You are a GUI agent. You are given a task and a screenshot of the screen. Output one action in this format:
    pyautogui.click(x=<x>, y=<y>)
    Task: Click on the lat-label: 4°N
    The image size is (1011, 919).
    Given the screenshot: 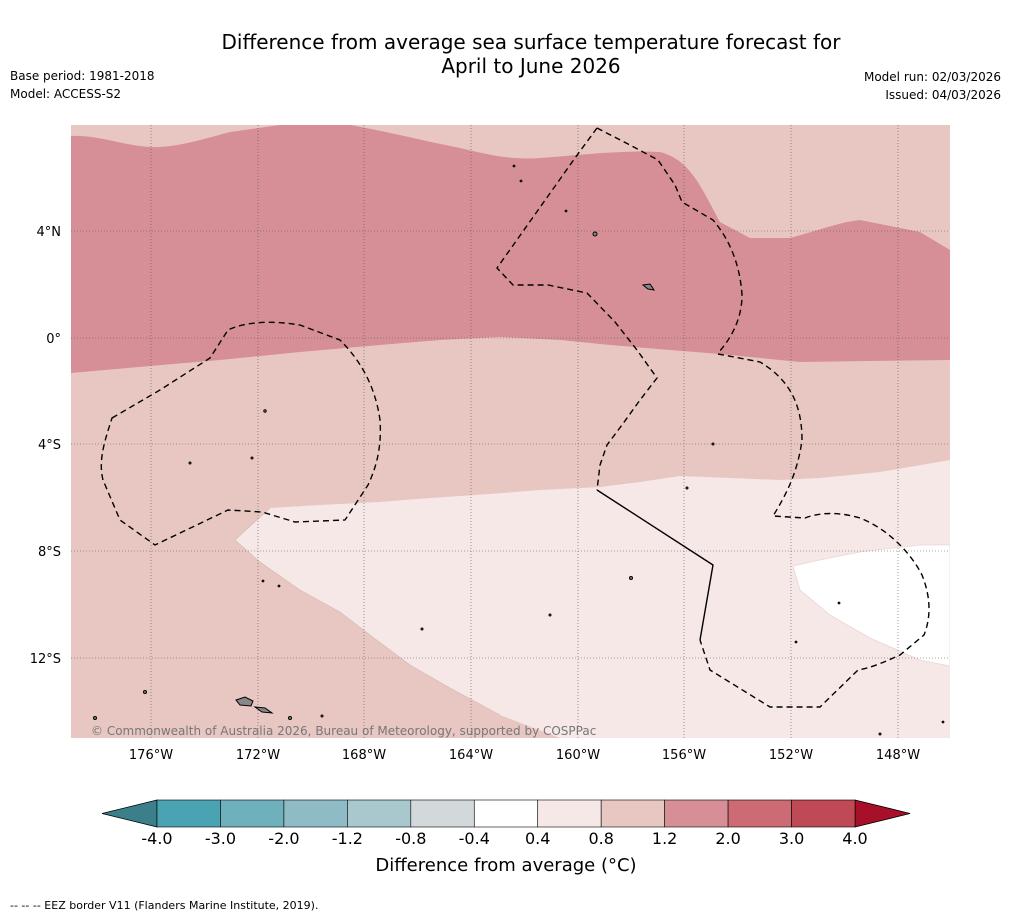 What is the action you would take?
    pyautogui.click(x=49, y=232)
    